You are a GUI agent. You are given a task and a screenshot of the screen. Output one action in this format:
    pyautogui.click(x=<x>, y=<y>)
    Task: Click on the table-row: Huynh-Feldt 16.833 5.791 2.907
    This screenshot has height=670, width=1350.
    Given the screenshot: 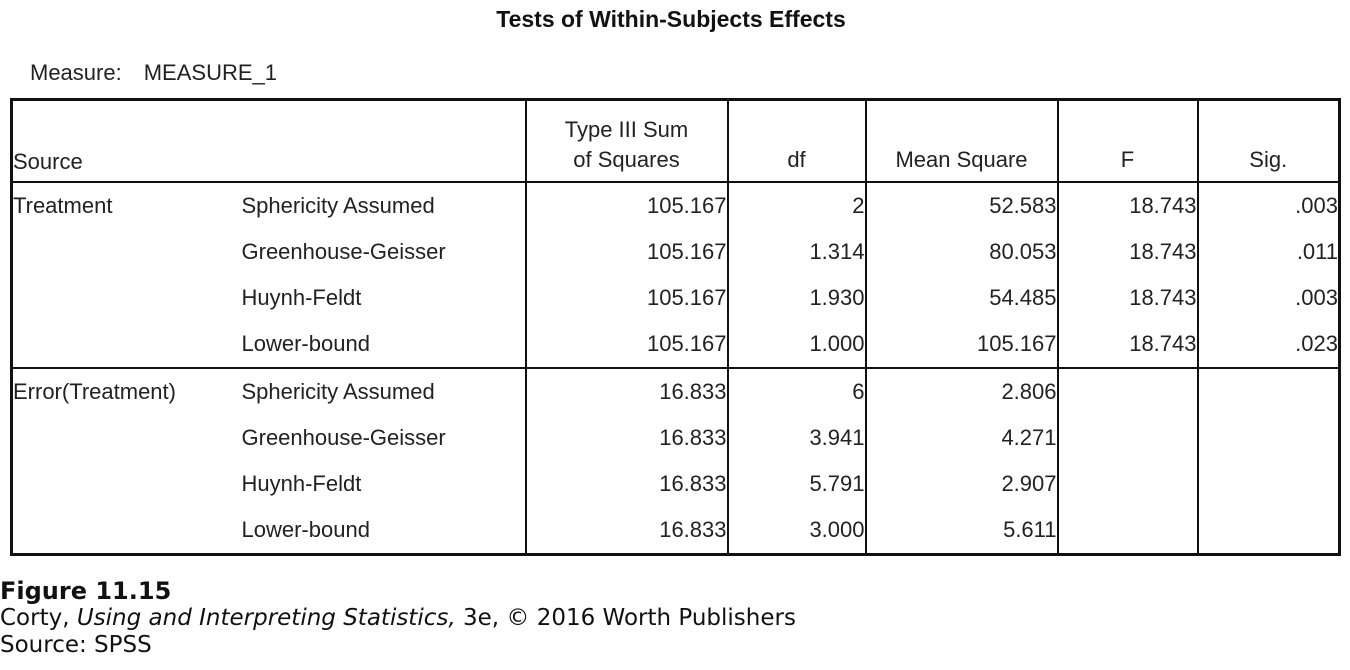 What is the action you would take?
    pyautogui.click(x=676, y=484)
    